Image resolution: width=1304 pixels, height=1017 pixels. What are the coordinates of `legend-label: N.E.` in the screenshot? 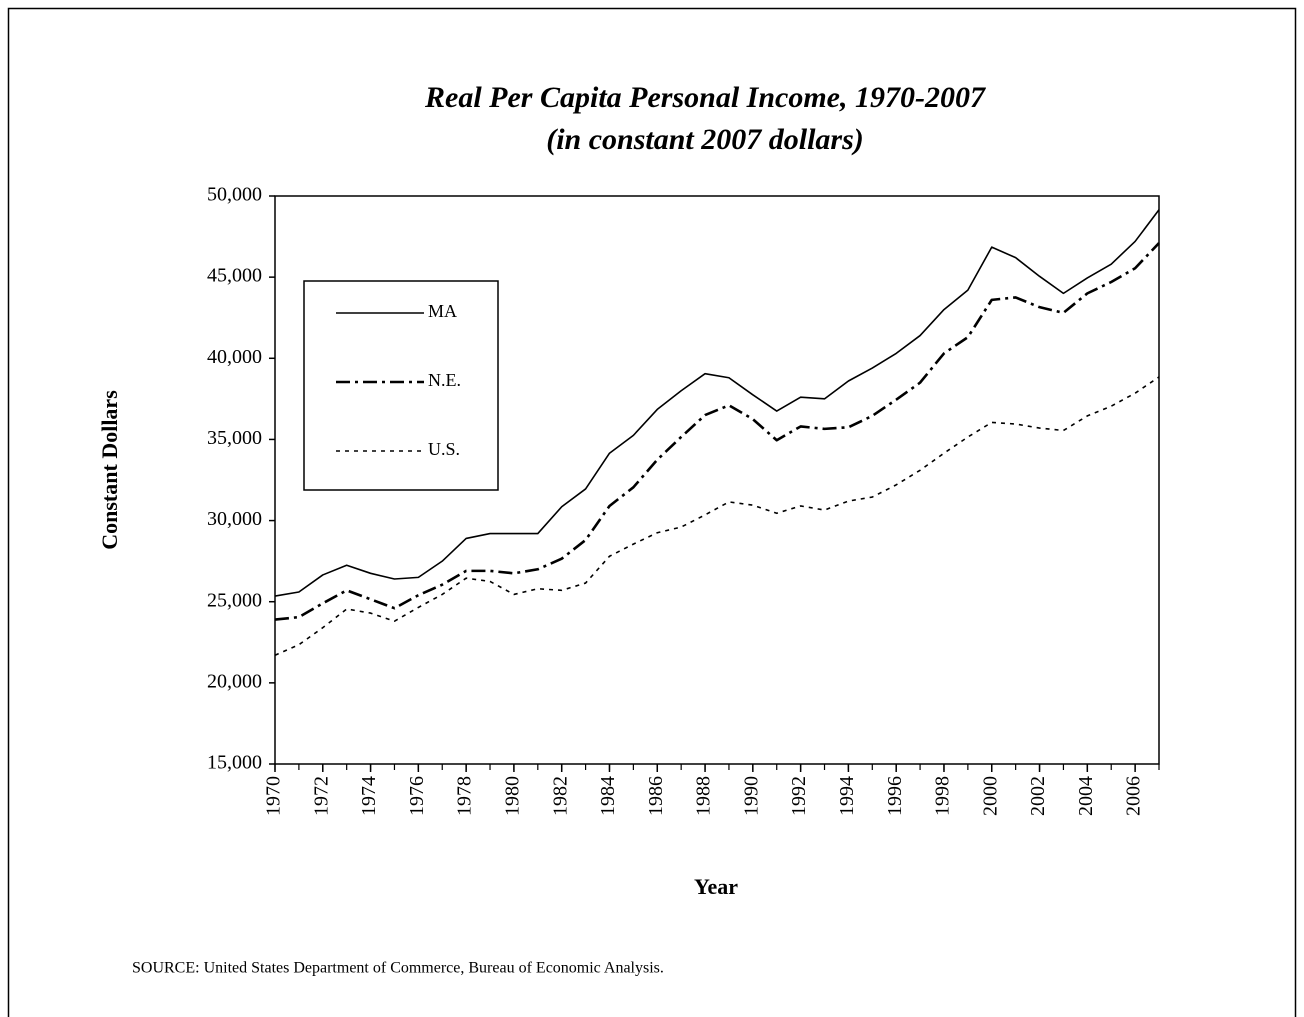 It's located at (444, 380).